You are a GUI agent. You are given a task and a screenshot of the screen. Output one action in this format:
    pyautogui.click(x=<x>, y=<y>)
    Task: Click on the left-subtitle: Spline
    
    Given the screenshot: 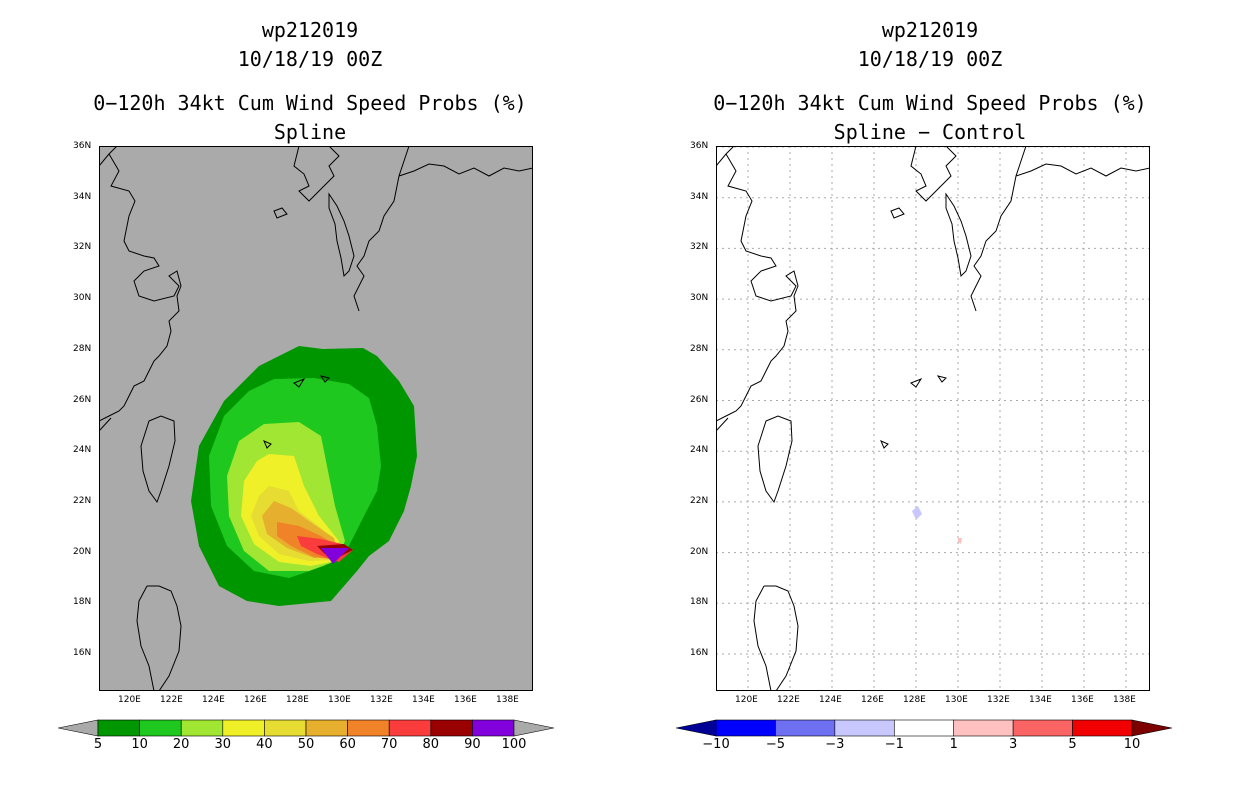 What is the action you would take?
    pyautogui.click(x=310, y=132)
    